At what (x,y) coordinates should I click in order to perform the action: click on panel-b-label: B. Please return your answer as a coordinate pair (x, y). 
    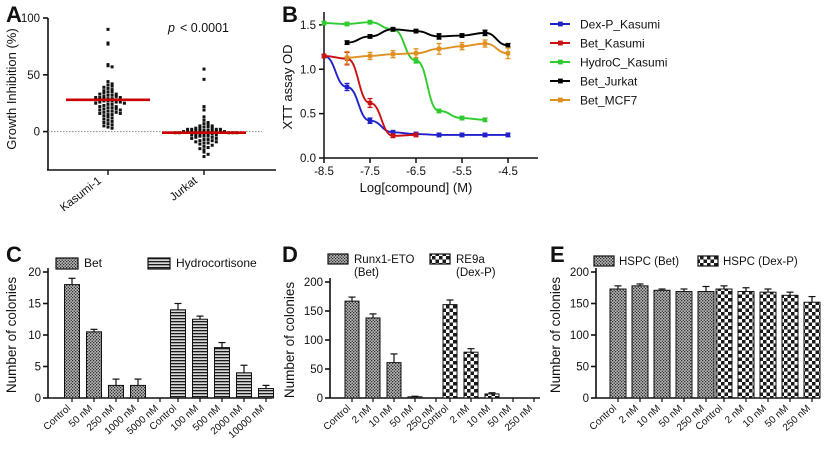
    Looking at the image, I should click on (290, 14).